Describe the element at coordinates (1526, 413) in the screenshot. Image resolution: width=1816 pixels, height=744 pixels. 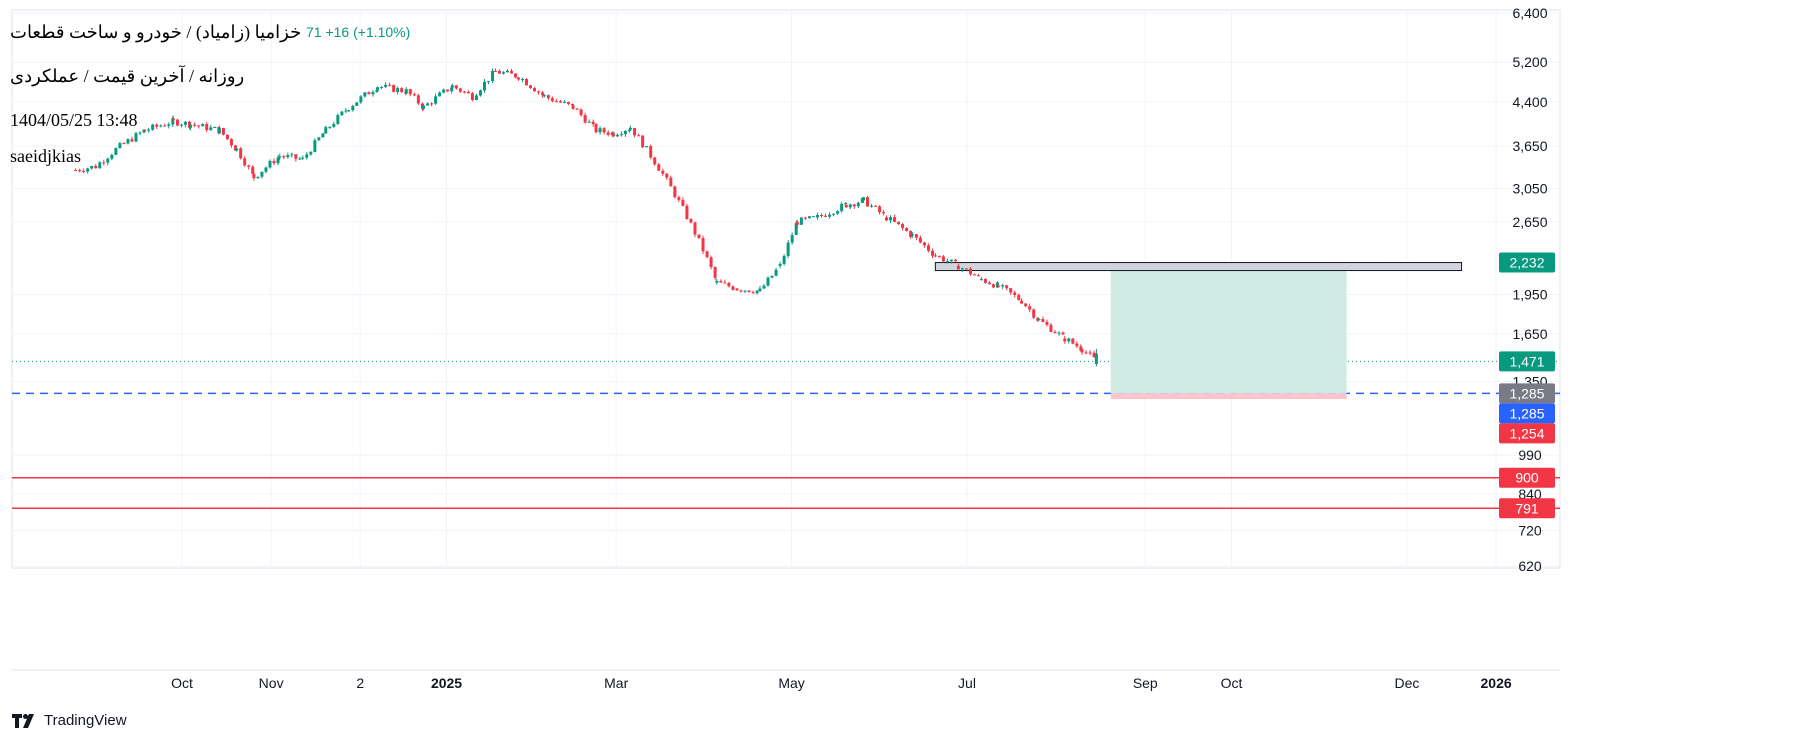
I see `price-tag-label: 1,285` at that location.